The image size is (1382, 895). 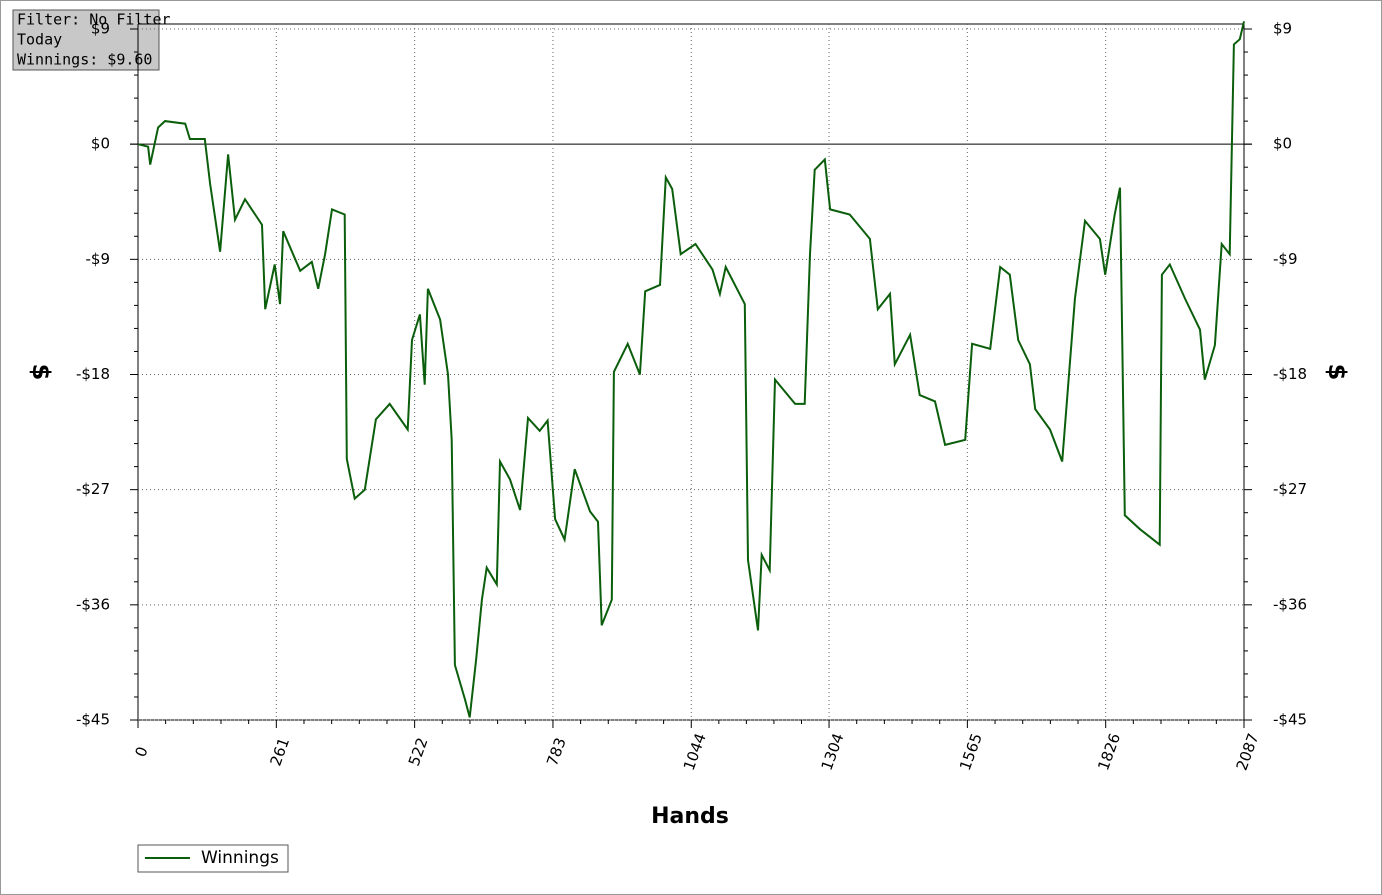 I want to click on y-tick-label: $9, so click(x=100, y=29).